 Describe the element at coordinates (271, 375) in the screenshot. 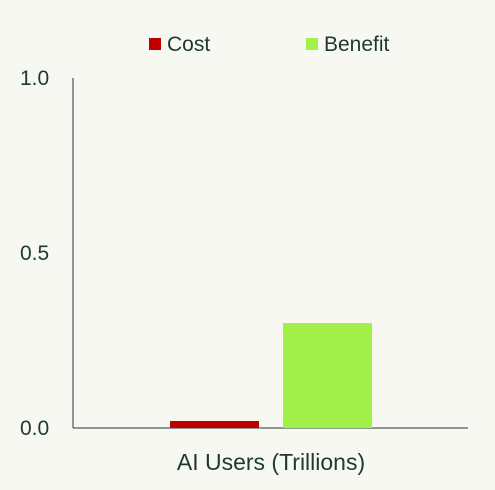

I see `bars` at that location.